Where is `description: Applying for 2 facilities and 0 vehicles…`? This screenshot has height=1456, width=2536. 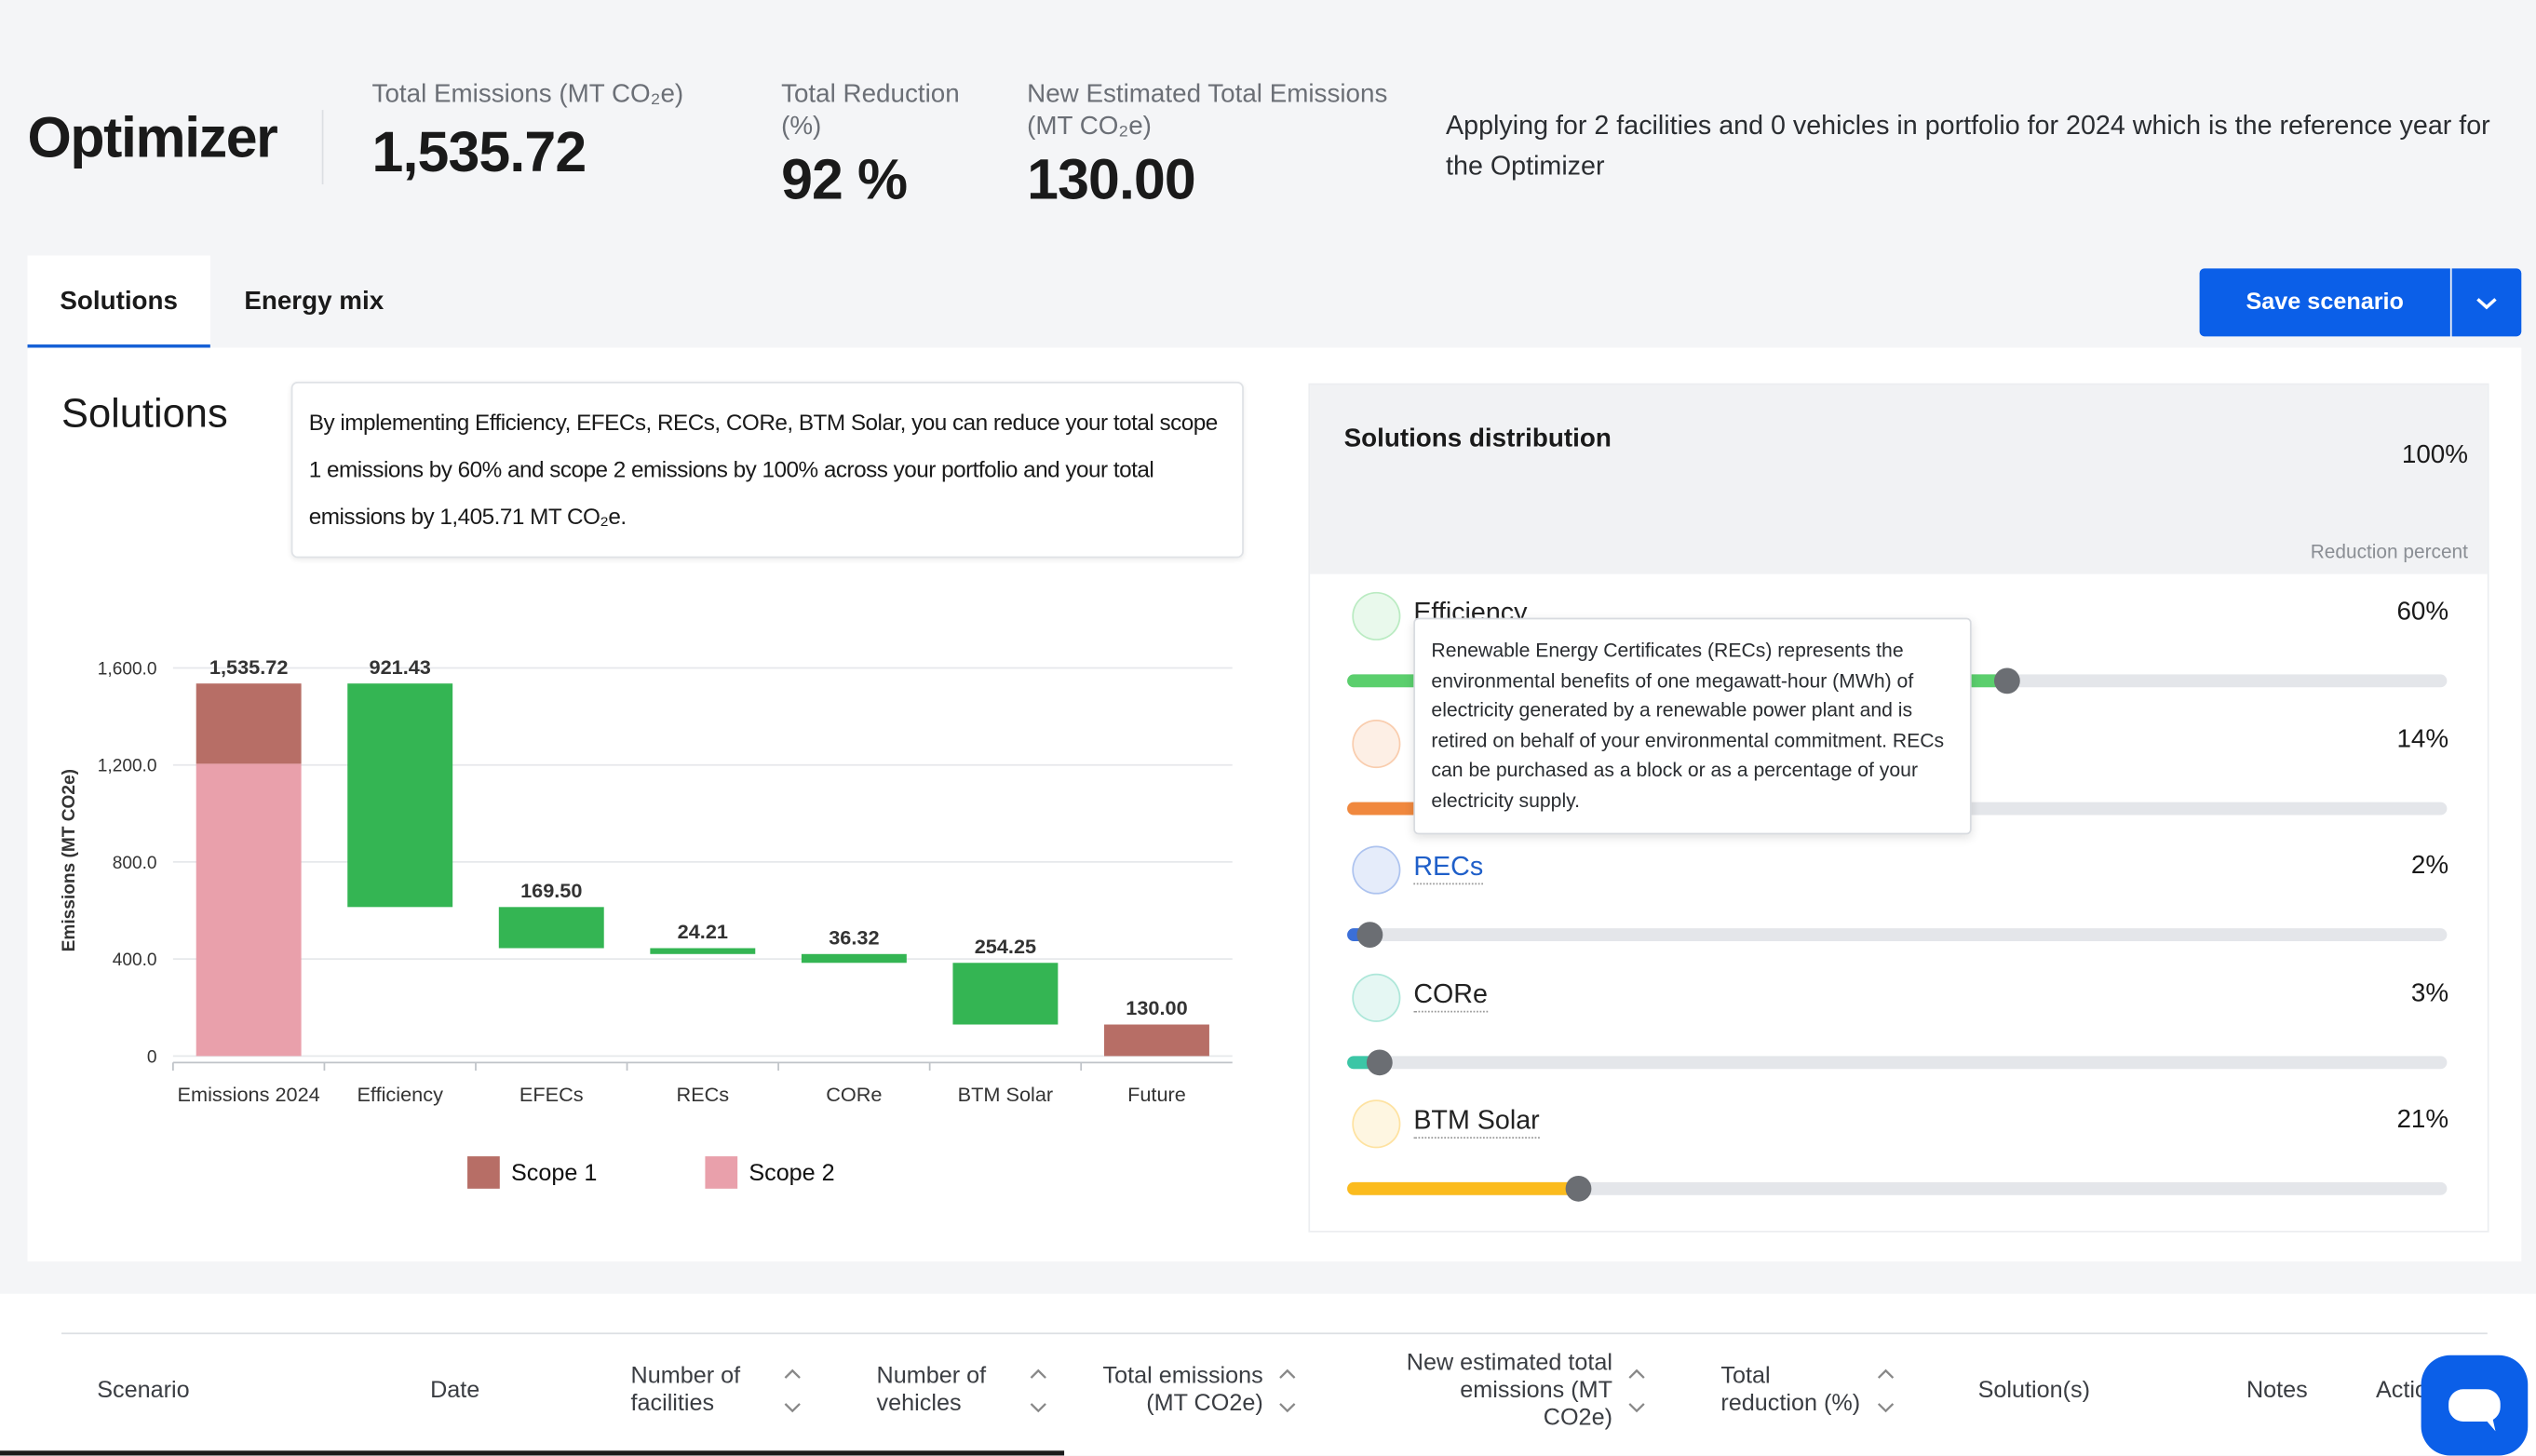 description: Applying for 2 facilities and 0 vehicles… is located at coordinates (1968, 146).